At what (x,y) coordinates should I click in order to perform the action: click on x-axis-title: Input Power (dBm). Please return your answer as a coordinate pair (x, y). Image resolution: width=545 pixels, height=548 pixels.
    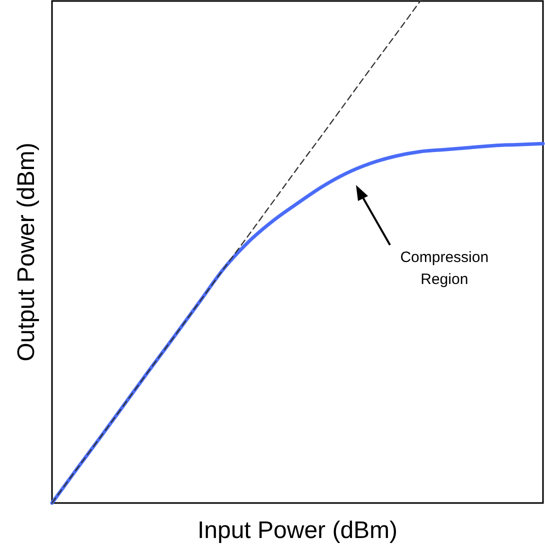
    Looking at the image, I should click on (297, 530).